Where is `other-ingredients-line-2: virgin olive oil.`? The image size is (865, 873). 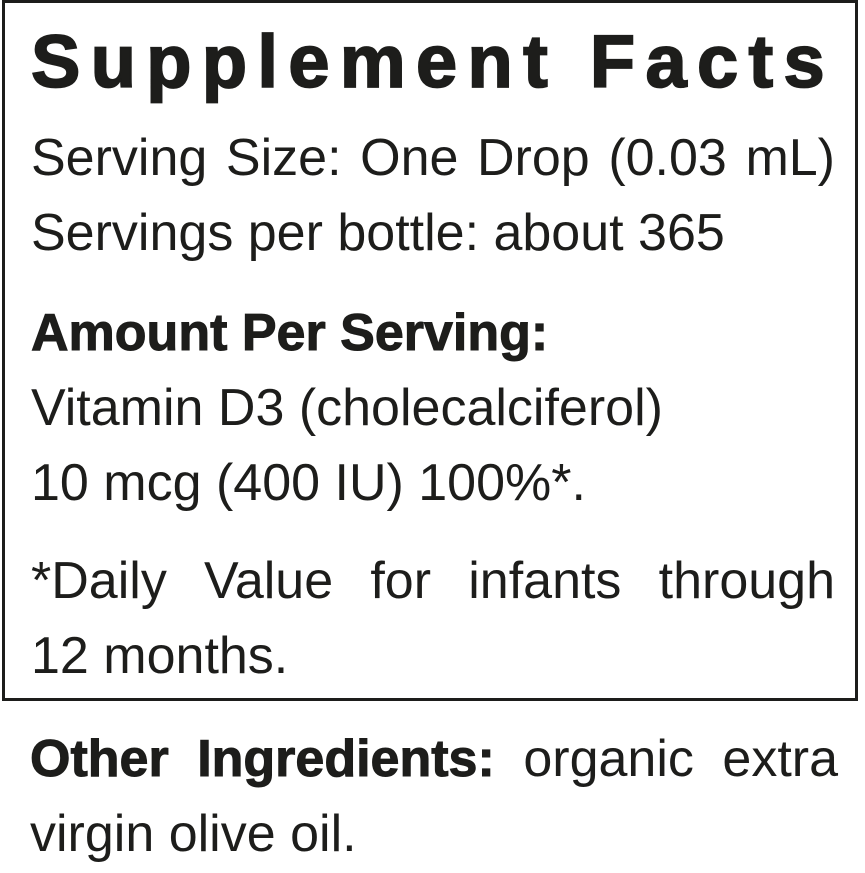
other-ingredients-line-2: virgin olive oil. is located at coordinates (193, 834).